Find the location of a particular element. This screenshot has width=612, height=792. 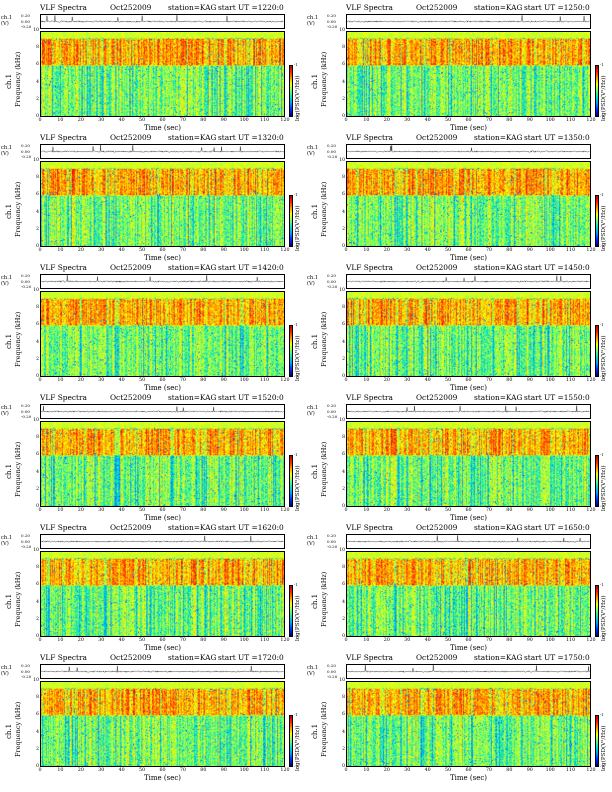

panel-start-time: start UT =1220:0 is located at coordinates (251, 7).